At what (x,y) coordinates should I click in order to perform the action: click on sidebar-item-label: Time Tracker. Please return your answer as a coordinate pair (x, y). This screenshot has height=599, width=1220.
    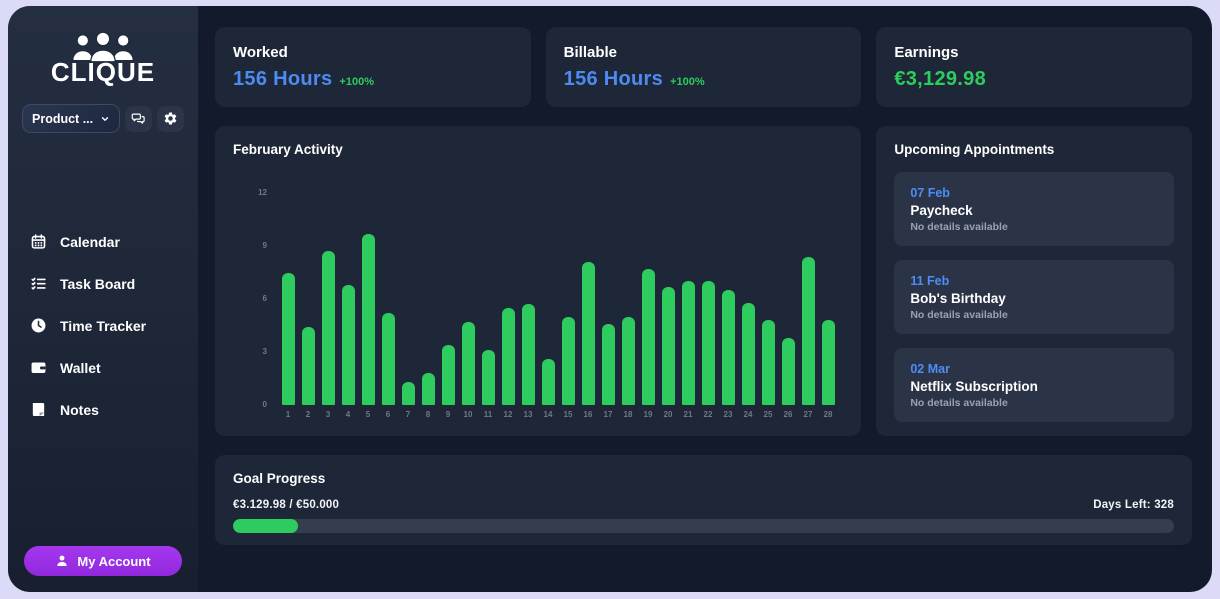
    Looking at the image, I should click on (103, 325).